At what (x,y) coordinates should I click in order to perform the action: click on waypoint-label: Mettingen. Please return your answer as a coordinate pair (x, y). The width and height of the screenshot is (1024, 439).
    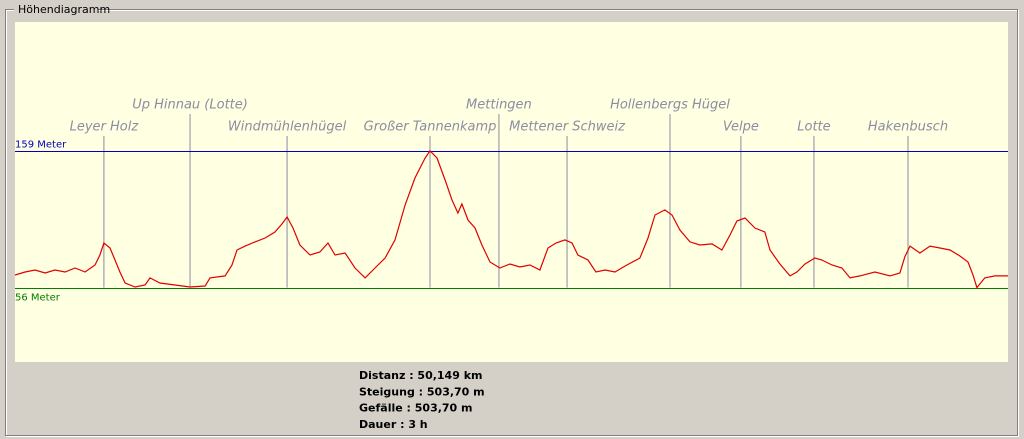
    Looking at the image, I should click on (499, 105).